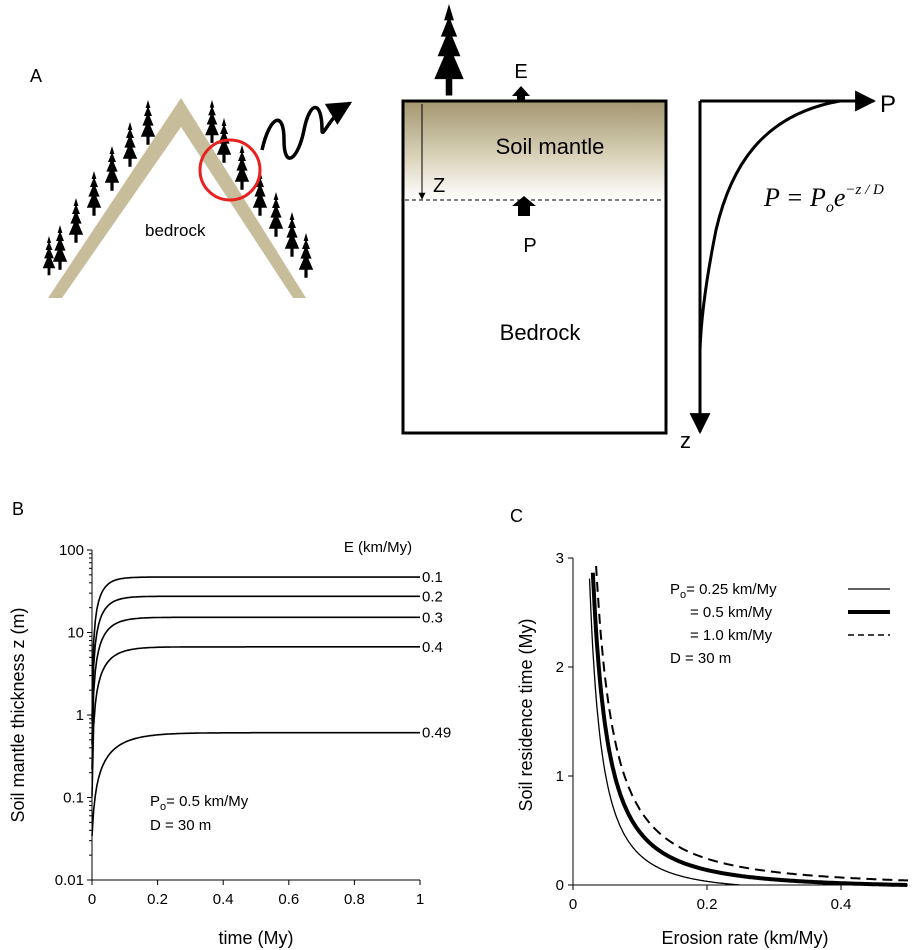 This screenshot has height=950, width=914. I want to click on c-legend-label-1: = 0.5 km/My, so click(731, 612).